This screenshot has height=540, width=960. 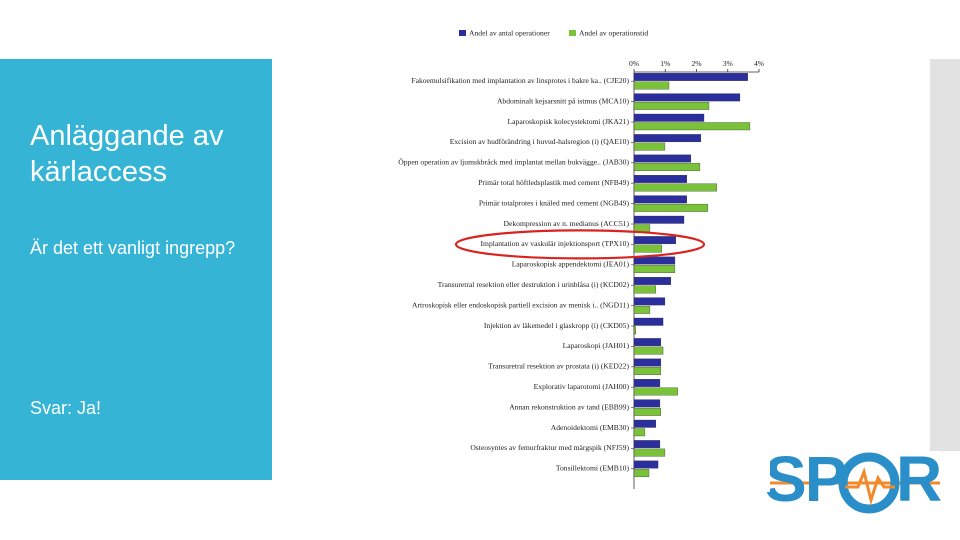 What do you see at coordinates (665, 63) in the screenshot?
I see `x-tick-label: 1%` at bounding box center [665, 63].